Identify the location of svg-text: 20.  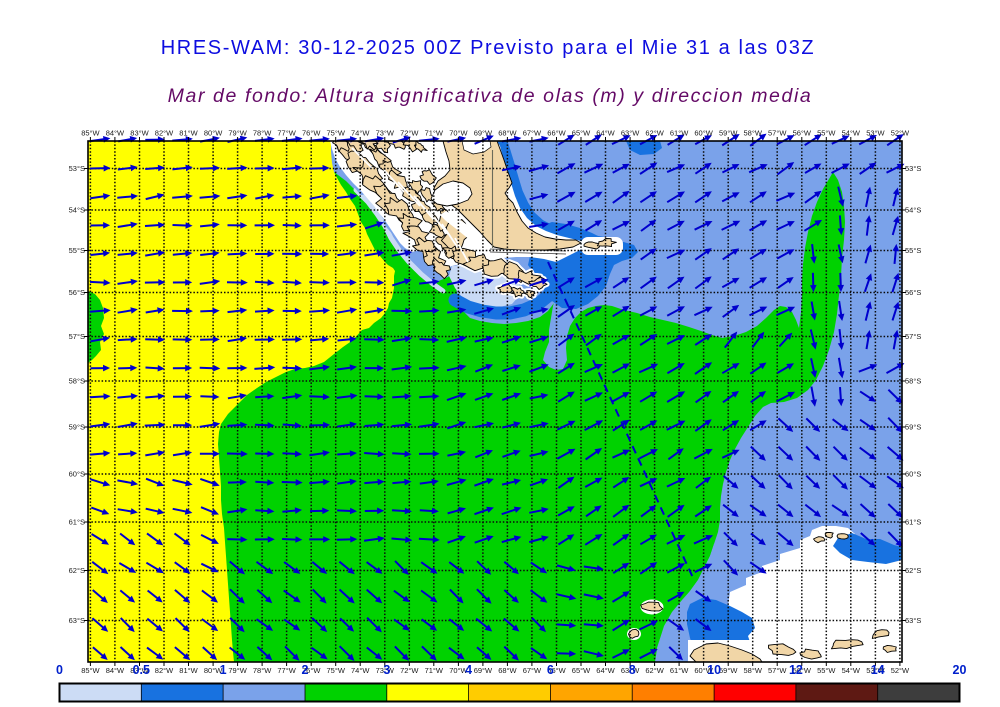
(960, 670).